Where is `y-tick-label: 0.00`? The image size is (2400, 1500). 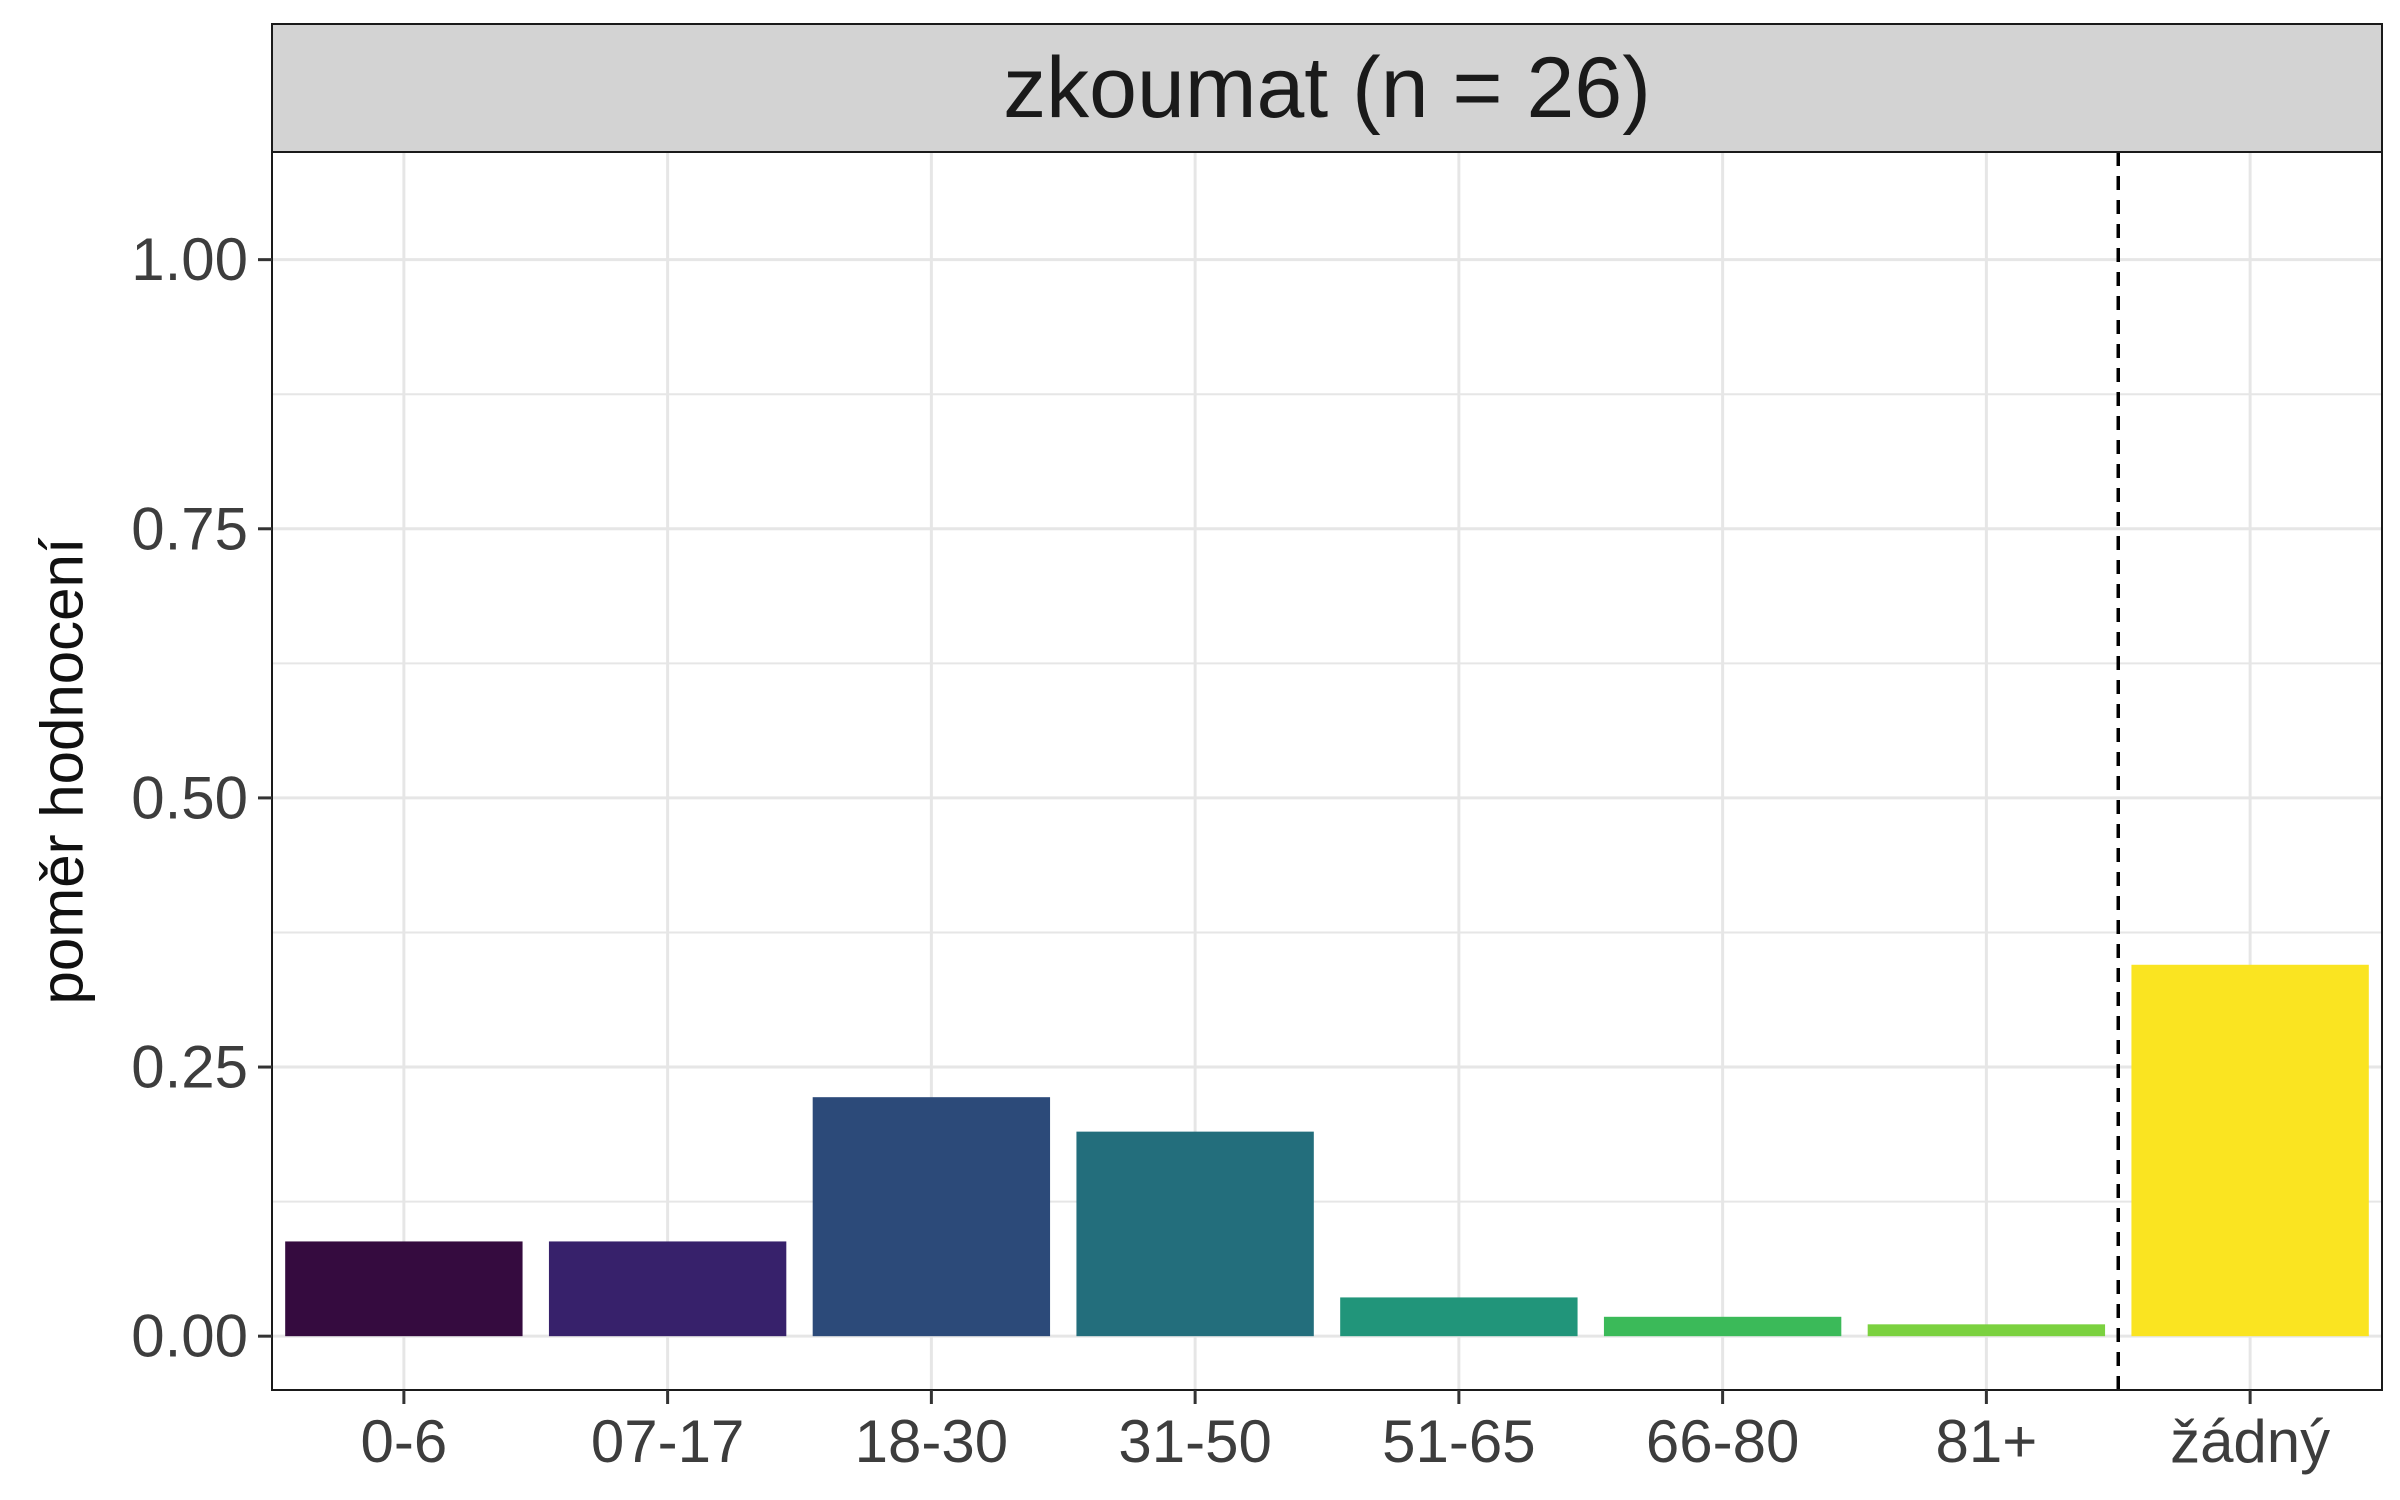
y-tick-label: 0.00 is located at coordinates (189, 1336).